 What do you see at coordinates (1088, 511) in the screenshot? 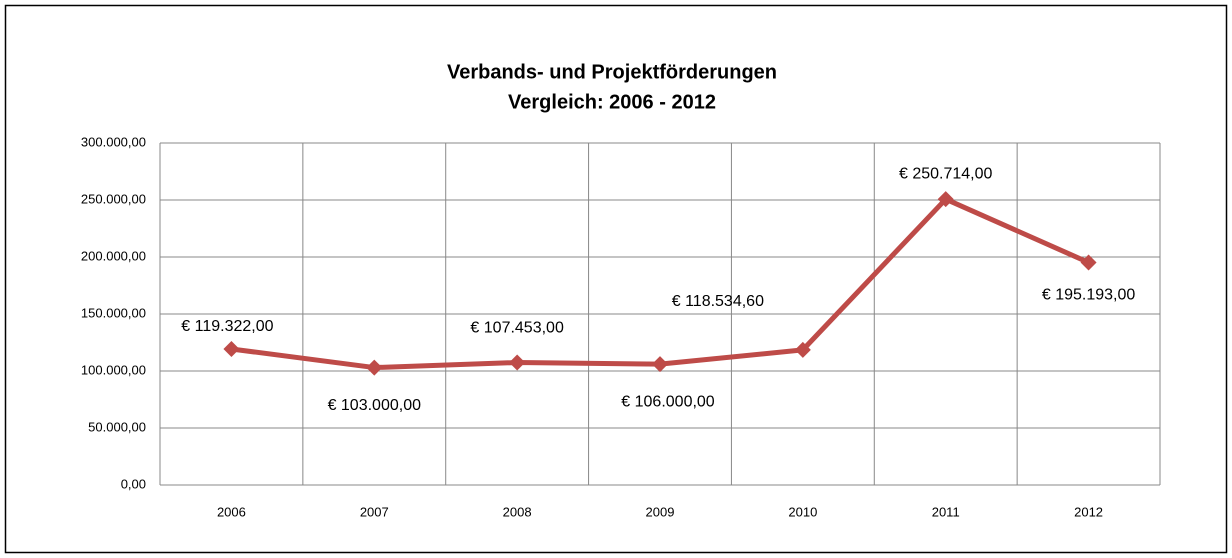
I see `x-tick-label: 2012` at bounding box center [1088, 511].